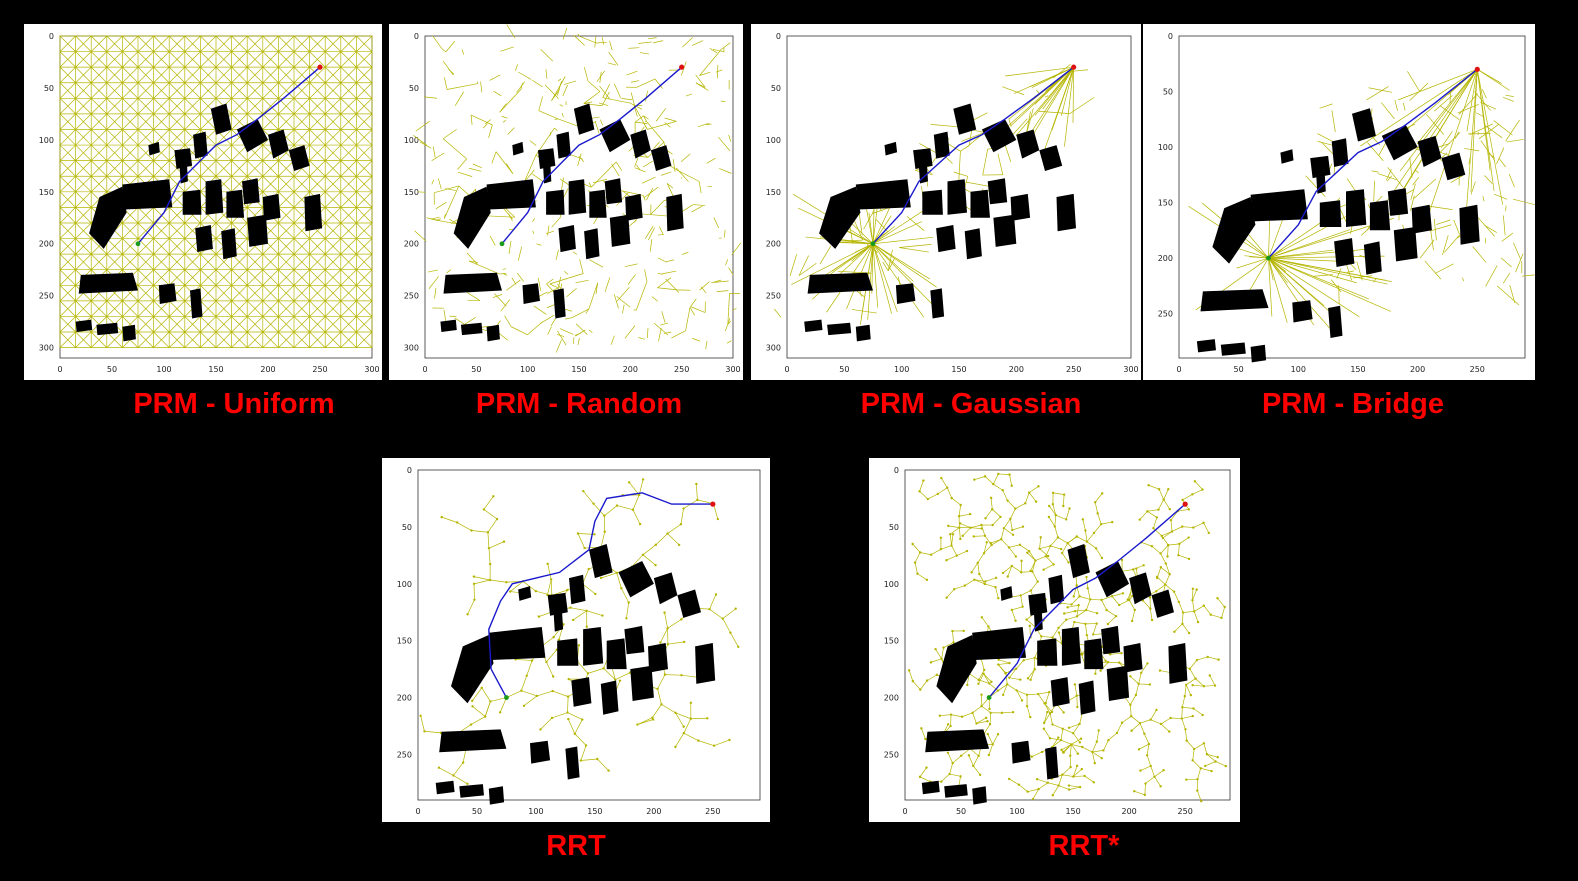  I want to click on goal-marker, so click(1185, 504).